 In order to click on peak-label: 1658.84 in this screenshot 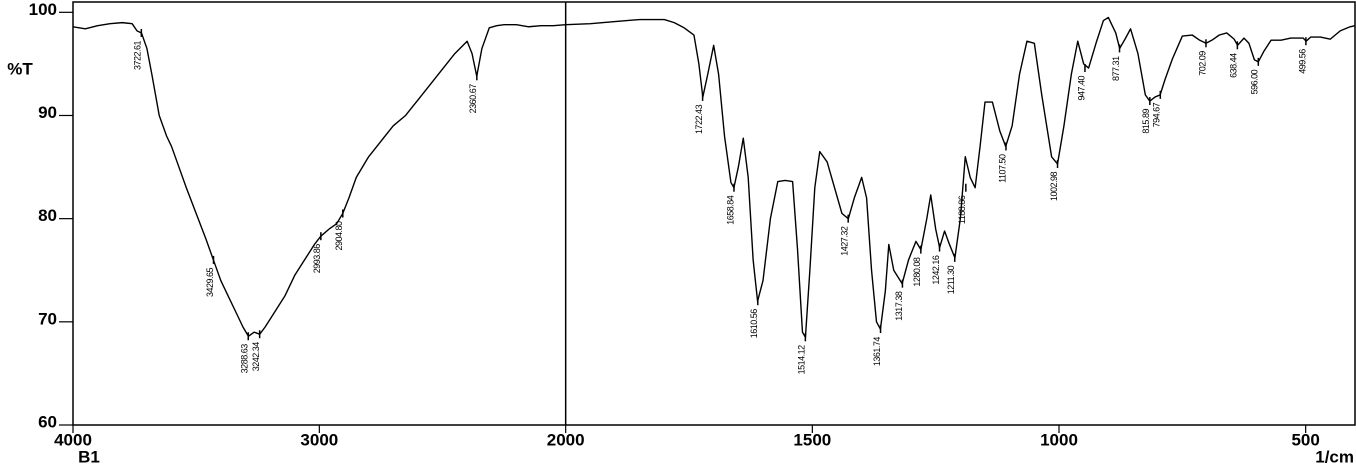, I will do `click(730, 210)`.